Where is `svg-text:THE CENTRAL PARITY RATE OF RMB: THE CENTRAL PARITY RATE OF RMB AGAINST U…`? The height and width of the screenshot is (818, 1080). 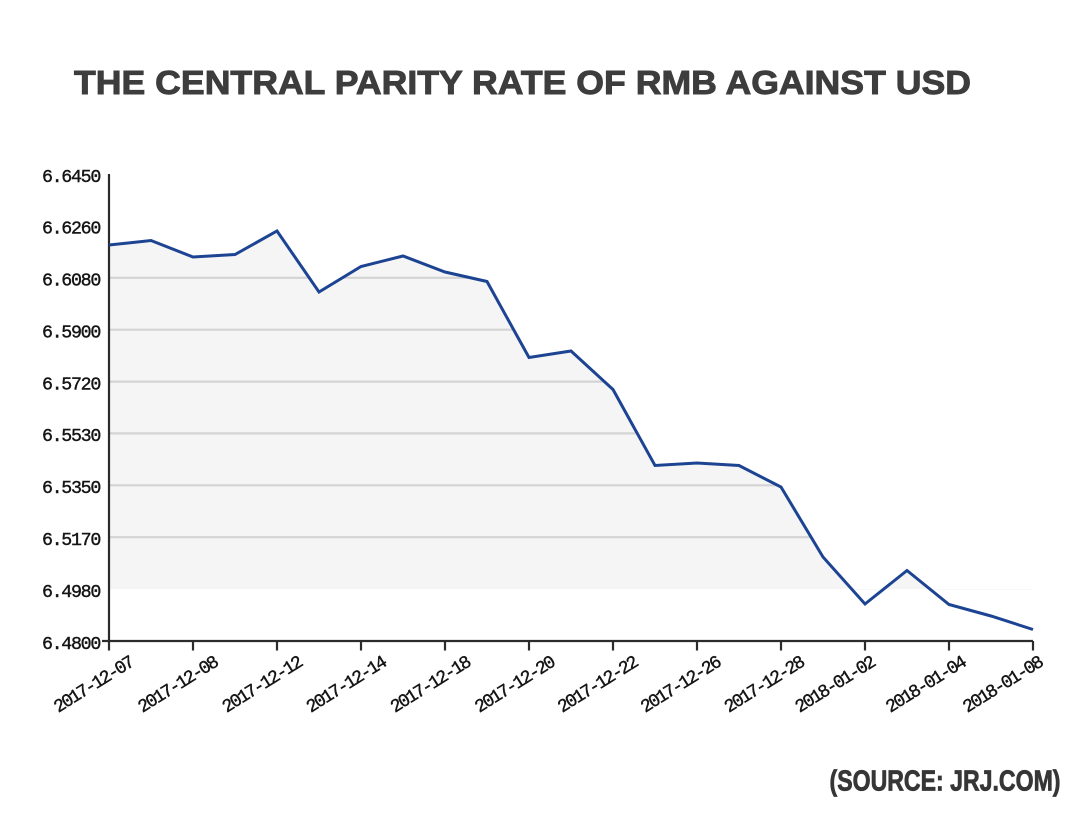 svg-text:THE CENTRAL PARITY RATE OF RMB: THE CENTRAL PARITY RATE OF RMB AGAINST U… is located at coordinates (522, 82).